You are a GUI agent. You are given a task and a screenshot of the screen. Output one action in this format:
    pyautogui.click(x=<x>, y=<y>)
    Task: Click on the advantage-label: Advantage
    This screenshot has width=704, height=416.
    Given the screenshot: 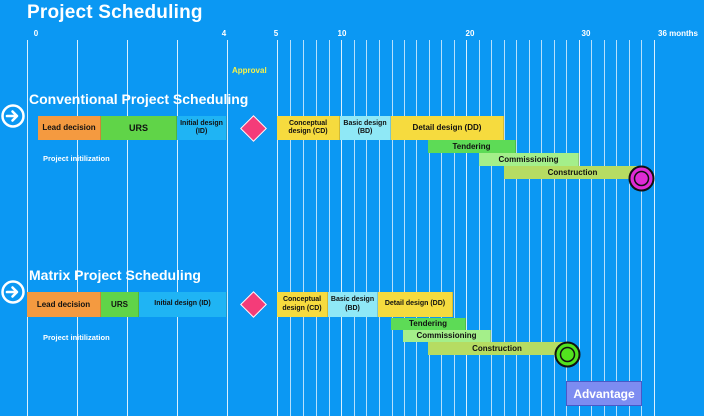 What is the action you would take?
    pyautogui.click(x=604, y=393)
    